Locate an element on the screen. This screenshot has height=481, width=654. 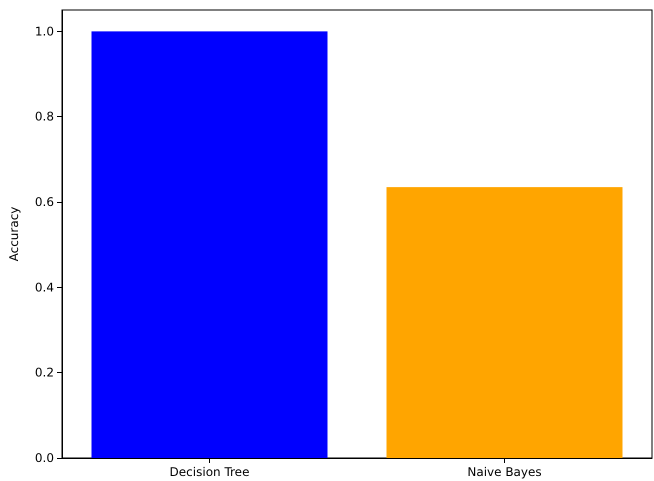
x-tick-label: Naive Bayes is located at coordinates (504, 472).